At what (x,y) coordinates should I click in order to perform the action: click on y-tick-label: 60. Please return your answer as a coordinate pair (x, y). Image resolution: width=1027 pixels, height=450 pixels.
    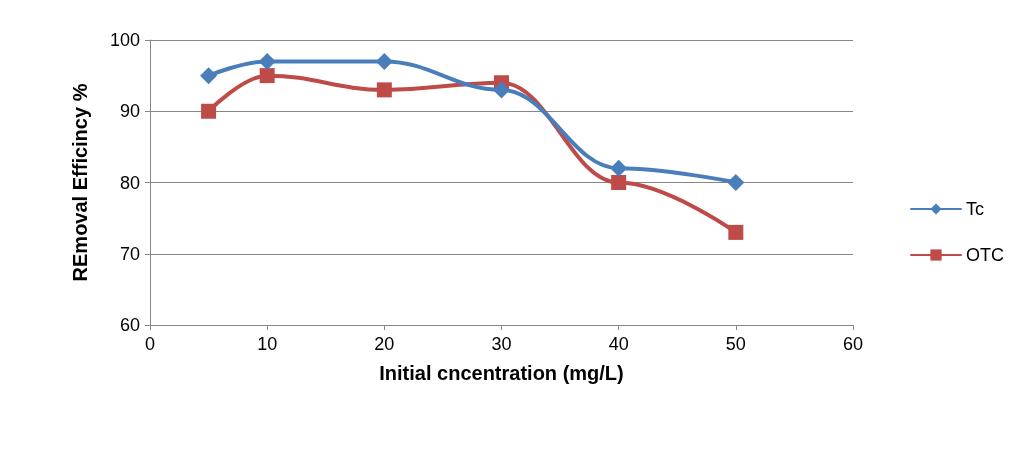
    Looking at the image, I should click on (129, 325).